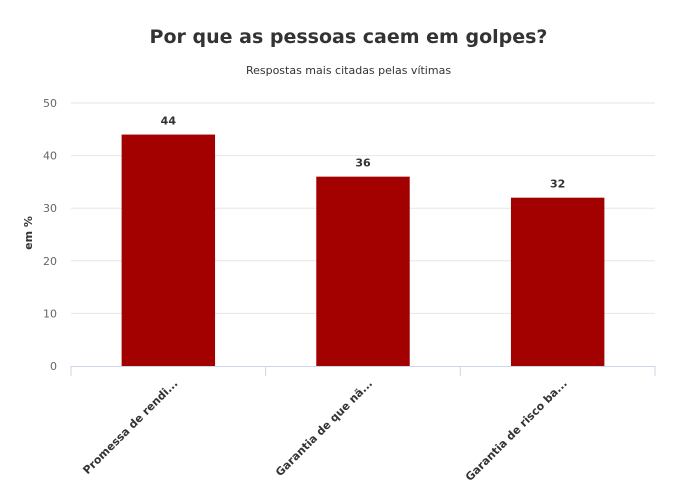 The height and width of the screenshot is (493, 697). What do you see at coordinates (348, 70) in the screenshot?
I see `chart-subtitle: Respostas mais citadas pelas vítimas` at bounding box center [348, 70].